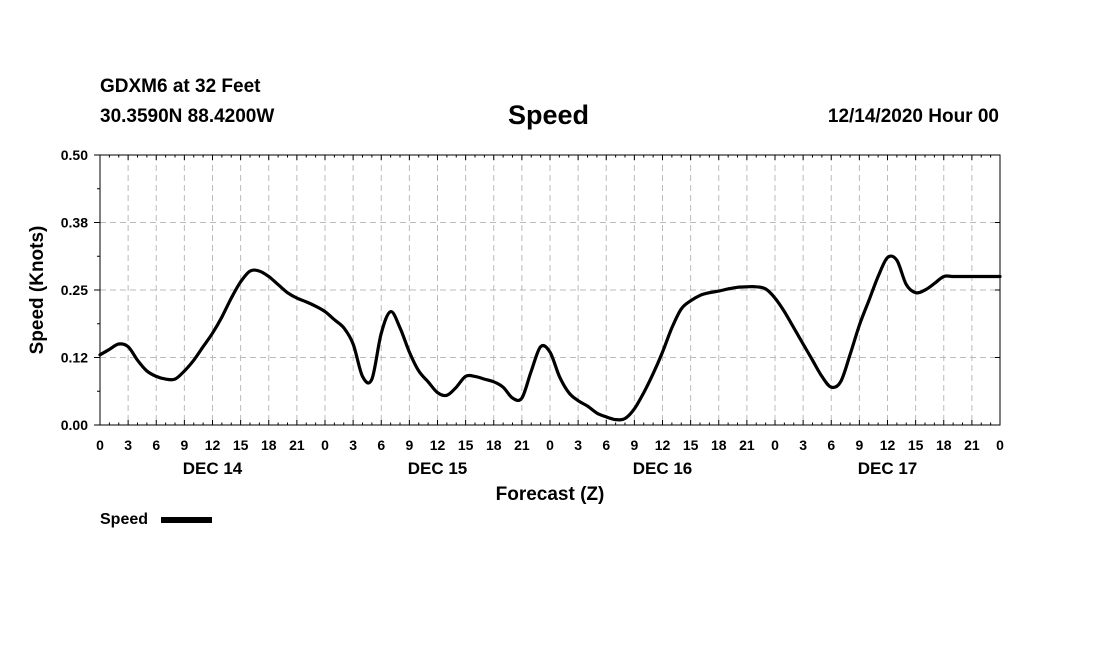 This screenshot has width=1100, height=650. I want to click on y-tick-label: 0.12, so click(74, 358).